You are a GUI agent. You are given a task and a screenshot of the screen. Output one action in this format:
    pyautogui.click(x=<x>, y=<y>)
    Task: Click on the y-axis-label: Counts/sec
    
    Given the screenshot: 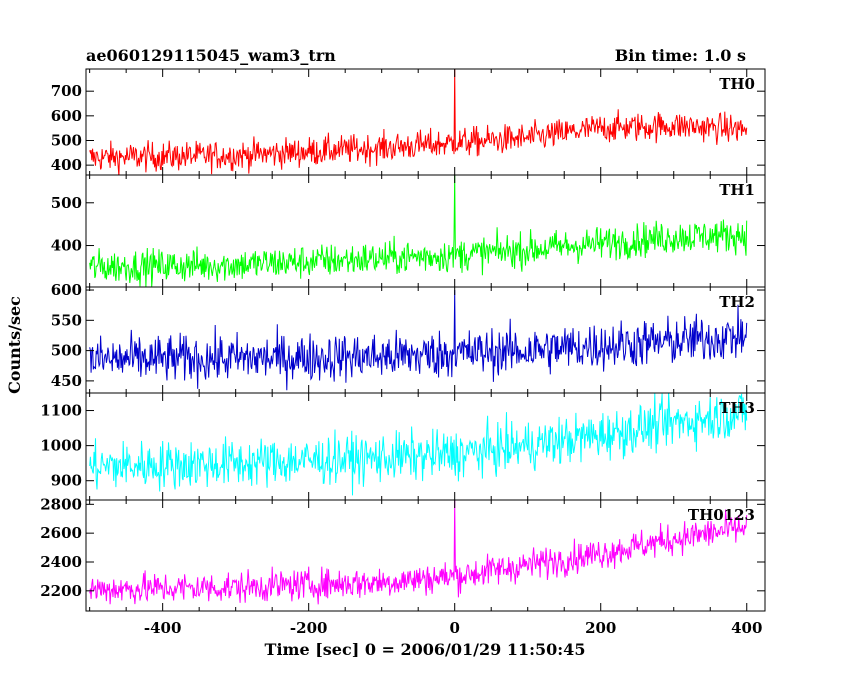 What is the action you would take?
    pyautogui.click(x=14, y=345)
    